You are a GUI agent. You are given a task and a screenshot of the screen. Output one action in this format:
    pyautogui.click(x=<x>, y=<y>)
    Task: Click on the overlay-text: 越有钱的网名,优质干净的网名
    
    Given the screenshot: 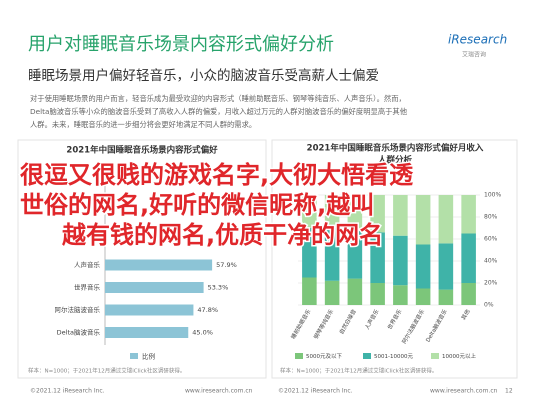 What is the action you would take?
    pyautogui.click(x=222, y=235)
    